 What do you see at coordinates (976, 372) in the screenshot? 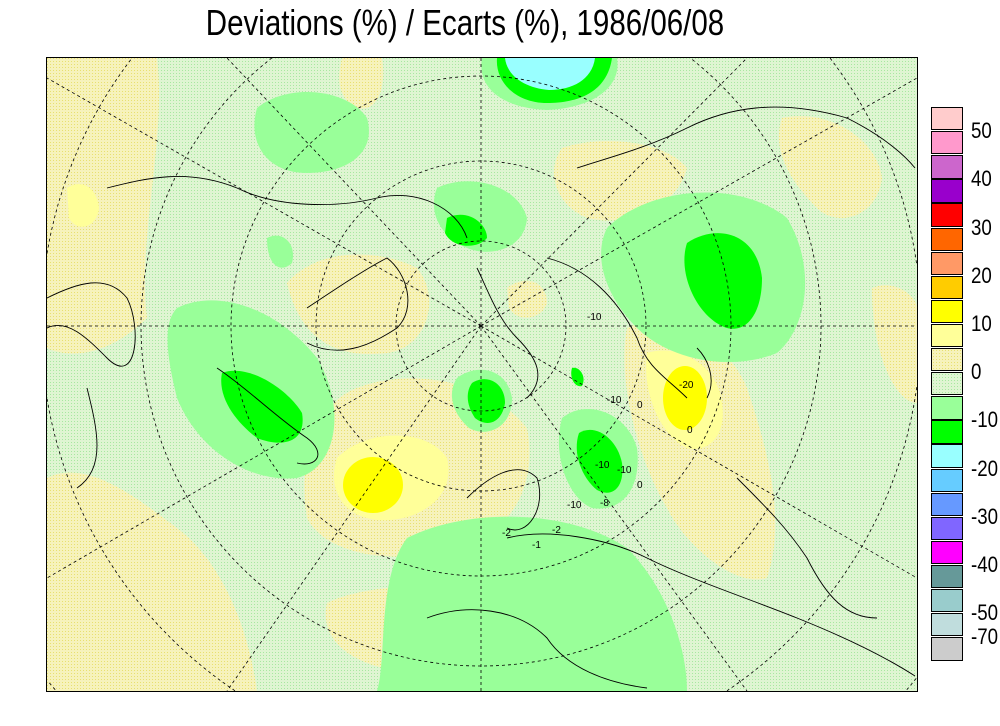
I see `legend-label: 0` at bounding box center [976, 372].